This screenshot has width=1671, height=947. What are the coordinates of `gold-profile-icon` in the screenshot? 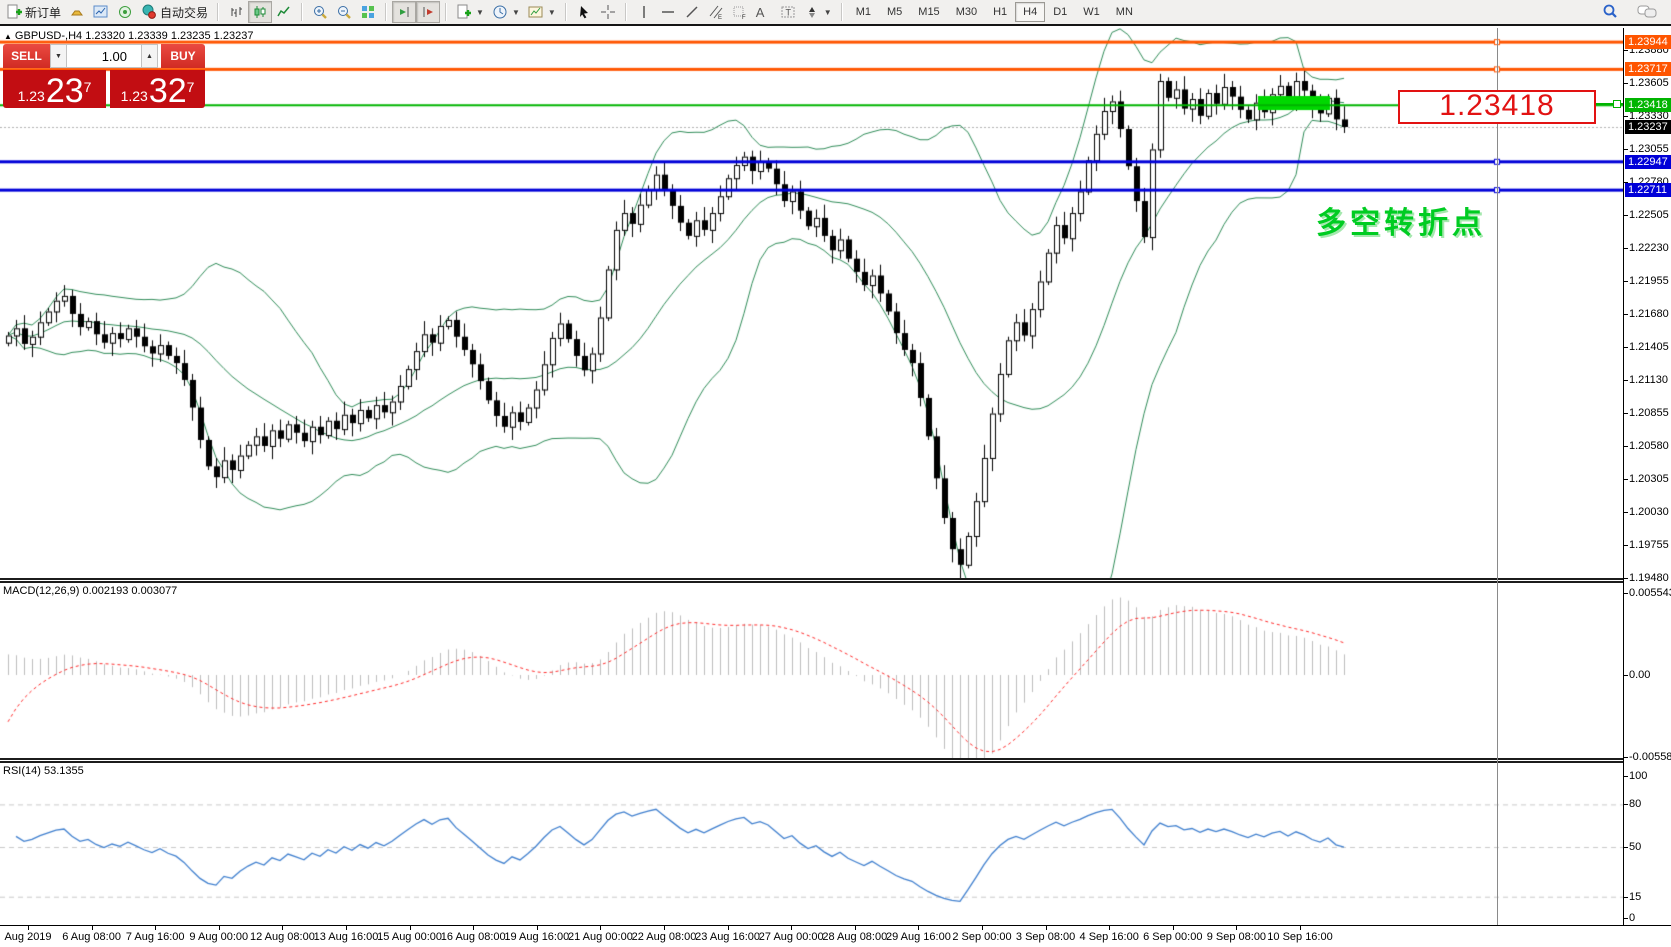 It's located at (77, 12).